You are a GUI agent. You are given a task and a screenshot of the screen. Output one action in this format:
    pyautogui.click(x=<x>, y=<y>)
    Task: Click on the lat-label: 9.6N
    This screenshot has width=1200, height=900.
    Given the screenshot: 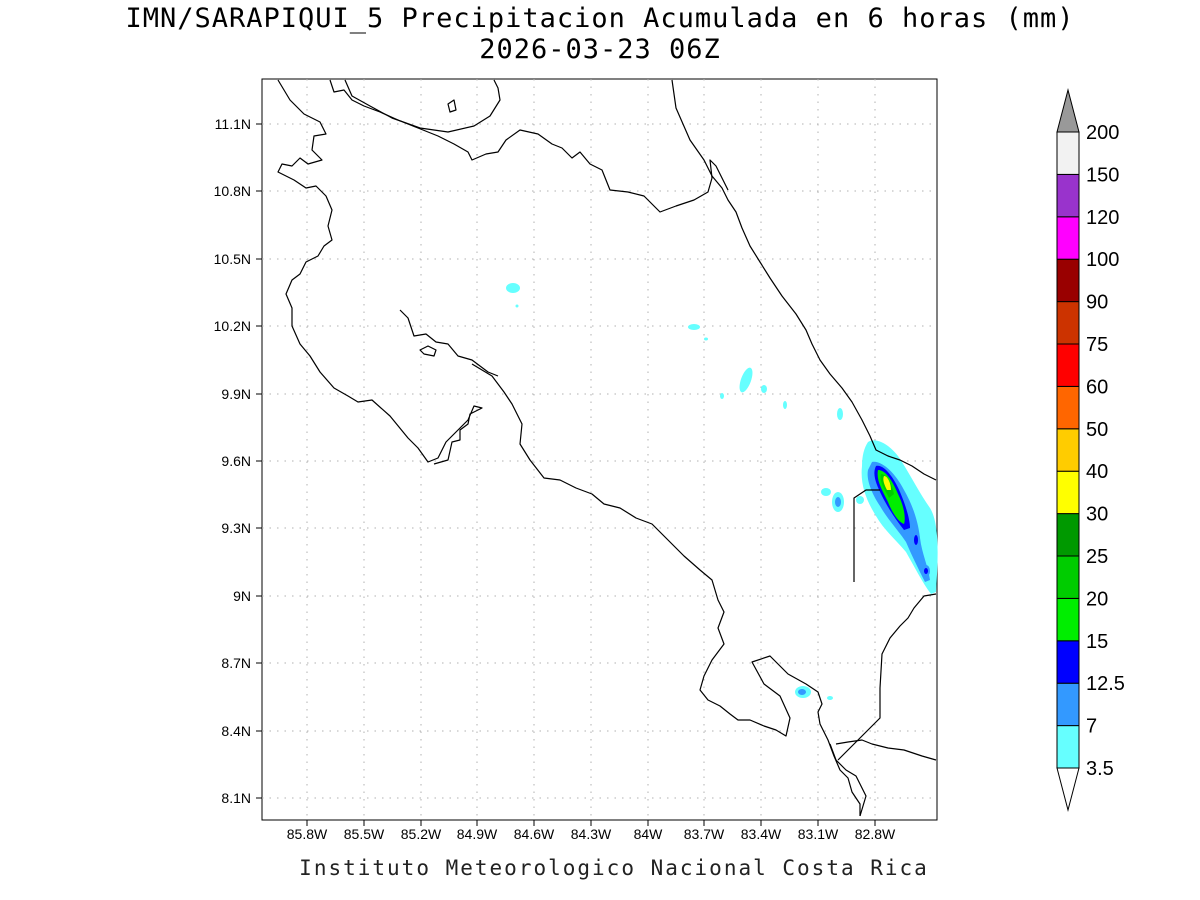 What is the action you would take?
    pyautogui.click(x=236, y=461)
    